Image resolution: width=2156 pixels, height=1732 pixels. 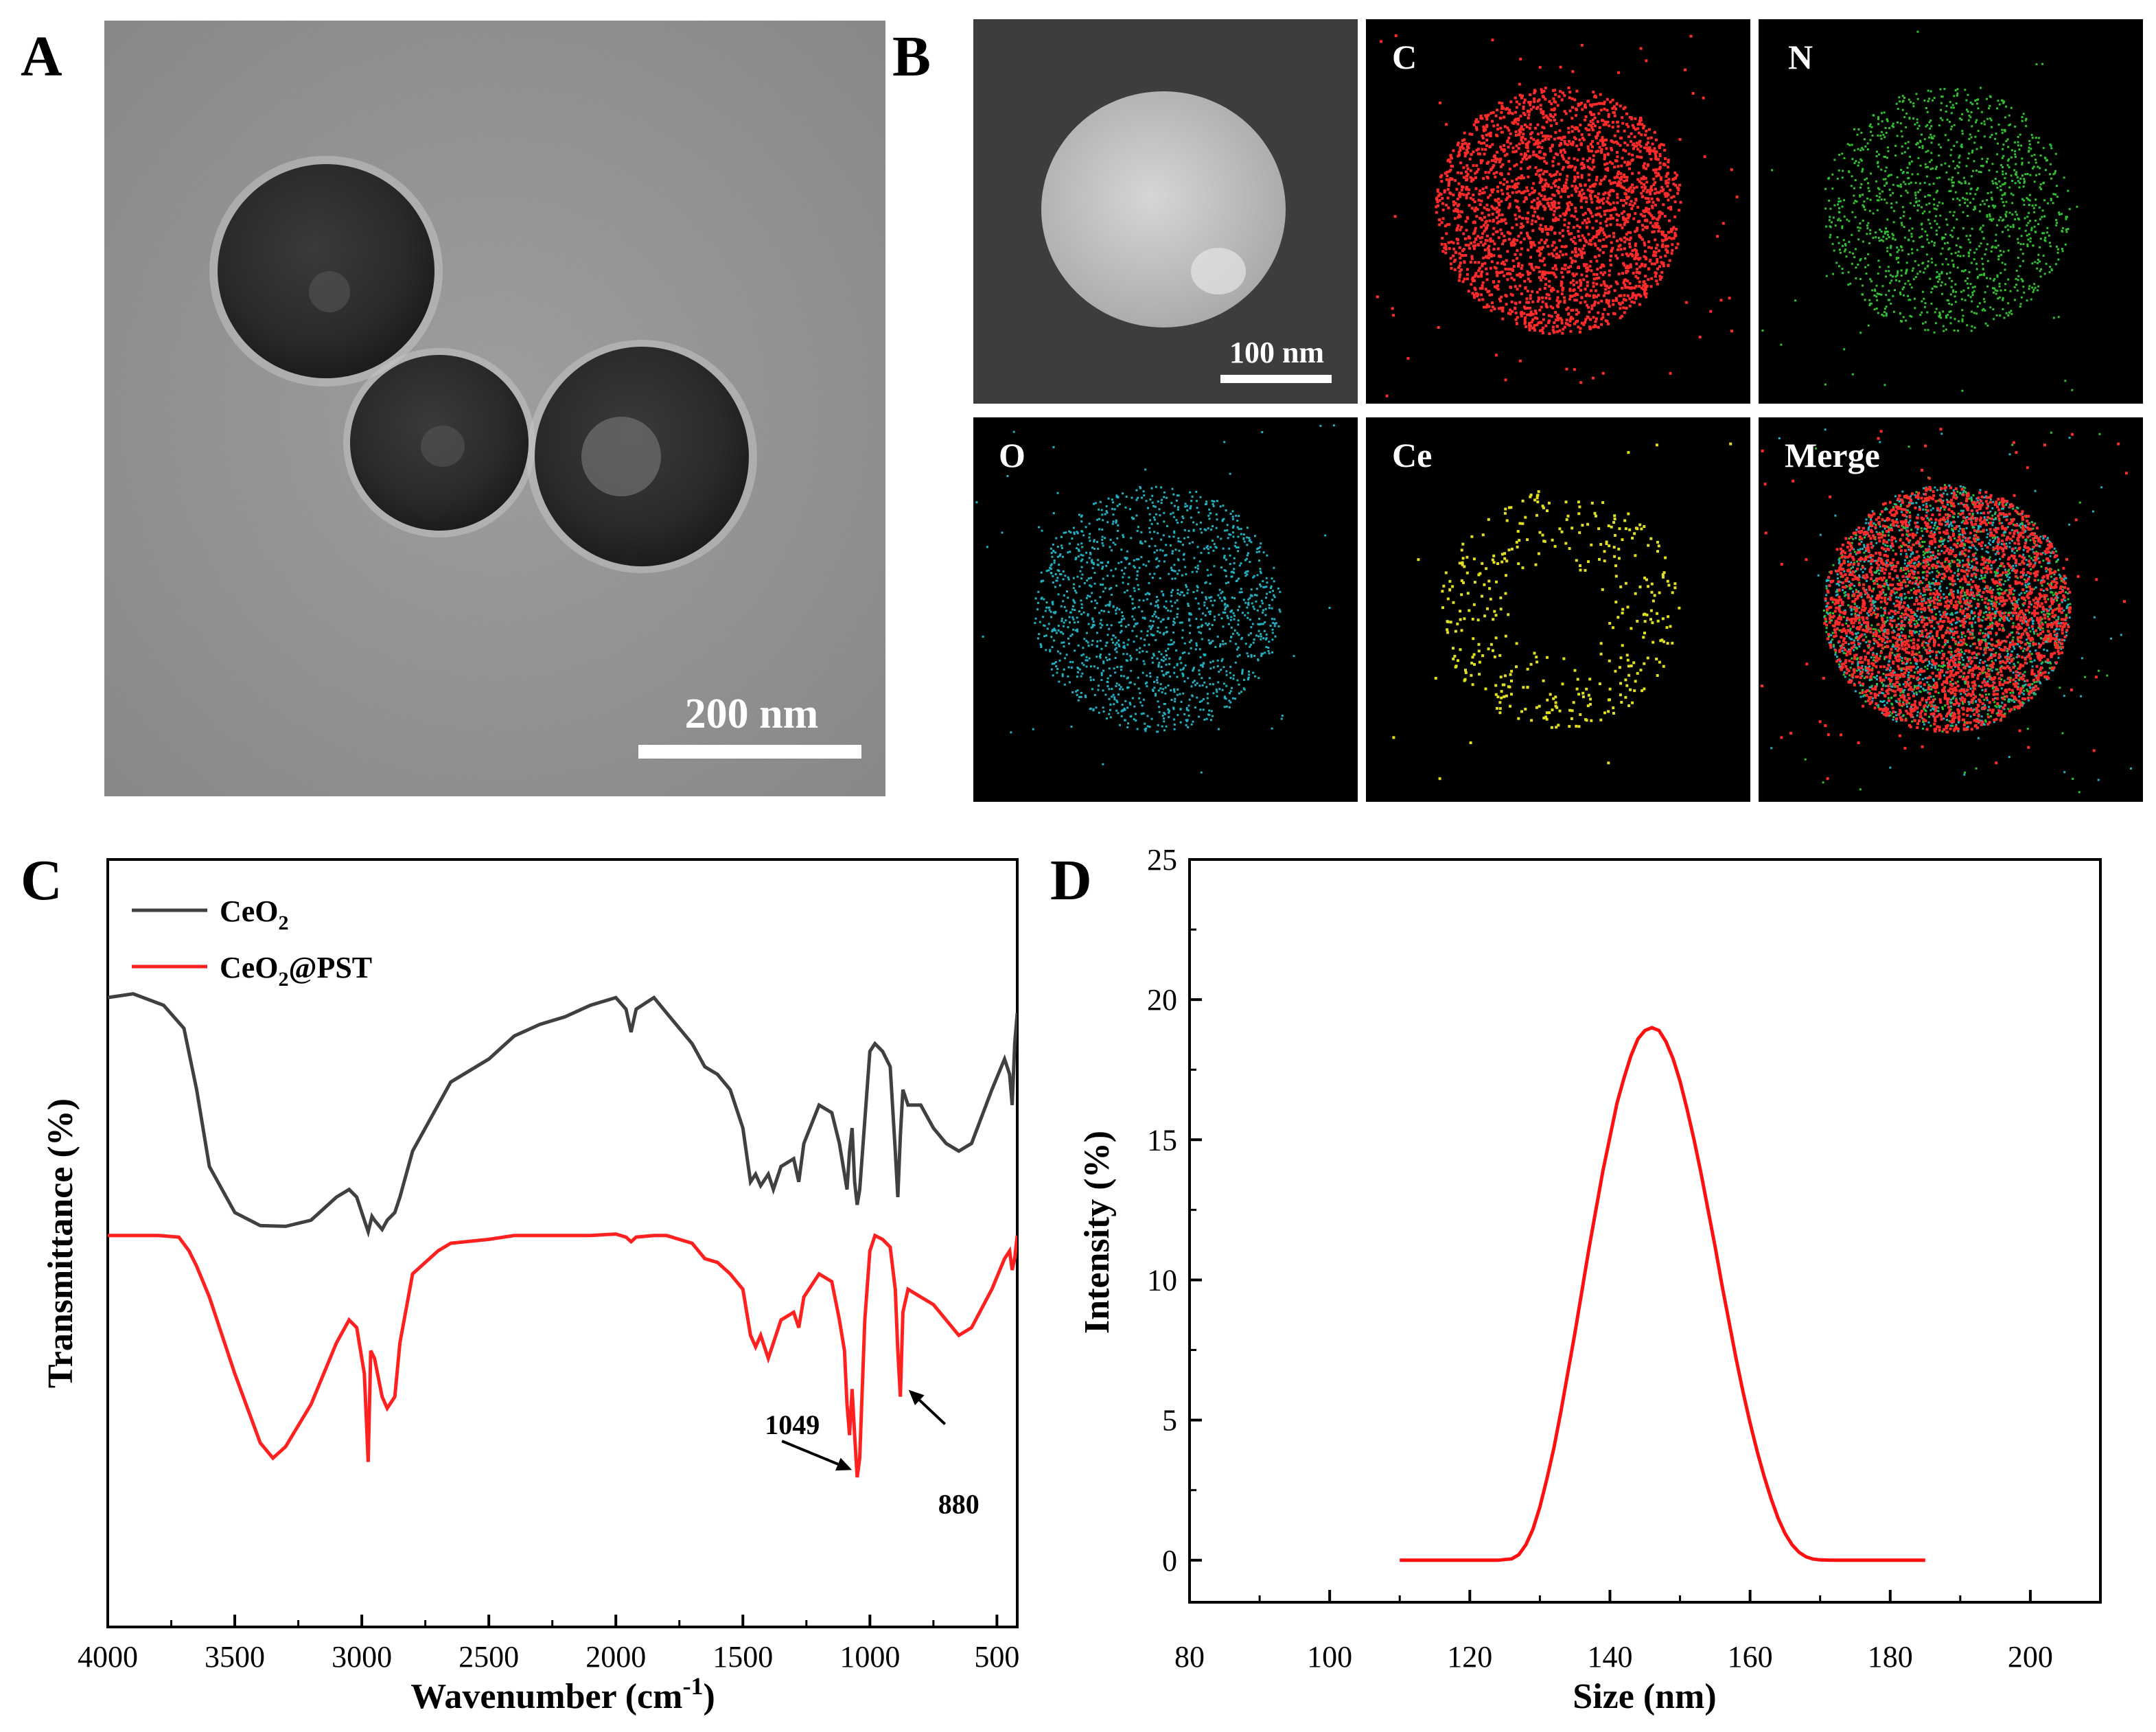 I want to click on chart-c-xlabel-sup: -1, so click(x=692, y=1686).